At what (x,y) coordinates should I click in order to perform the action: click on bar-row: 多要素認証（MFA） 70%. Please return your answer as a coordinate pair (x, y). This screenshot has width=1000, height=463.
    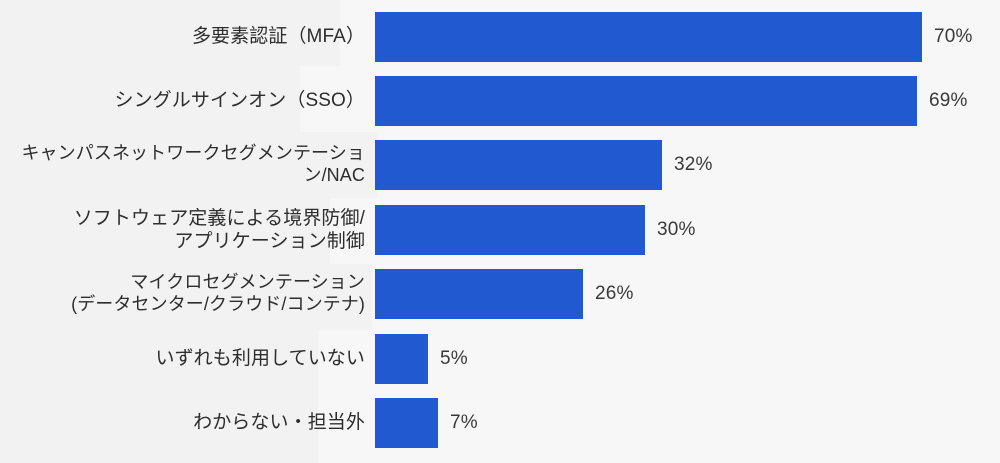
    Looking at the image, I should click on (500, 37).